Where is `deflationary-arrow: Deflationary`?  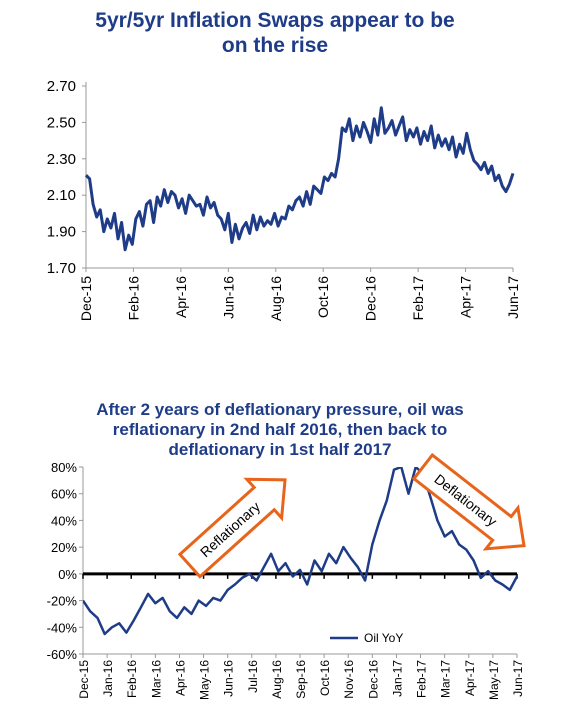 deflationary-arrow: Deflationary is located at coordinates (468, 501).